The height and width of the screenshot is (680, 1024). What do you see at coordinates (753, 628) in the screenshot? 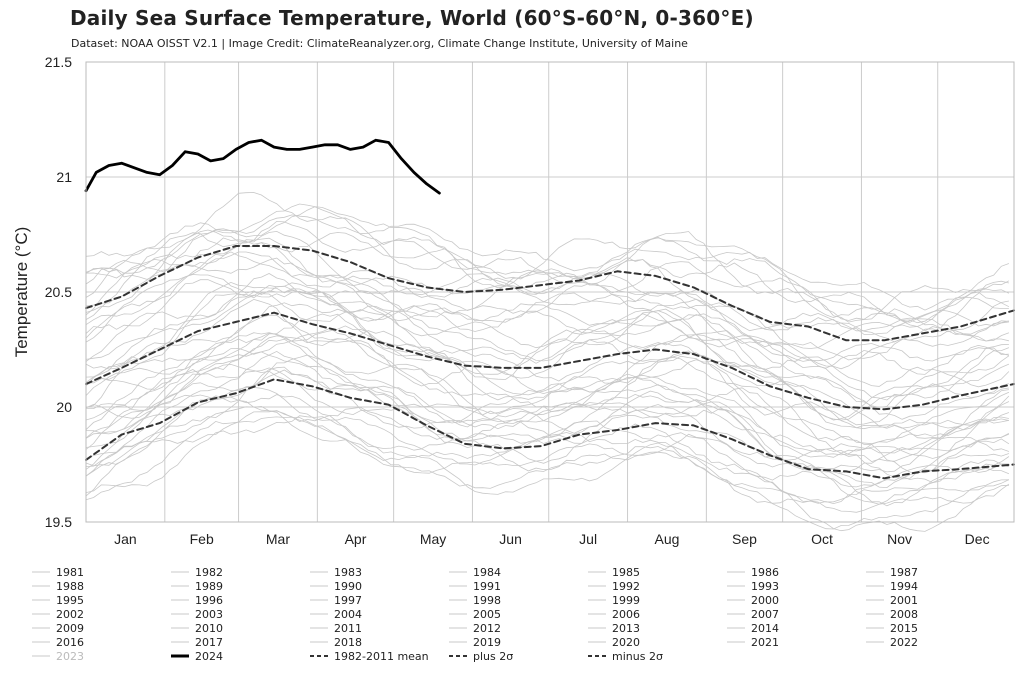
I see `legend-item: 2014` at bounding box center [753, 628].